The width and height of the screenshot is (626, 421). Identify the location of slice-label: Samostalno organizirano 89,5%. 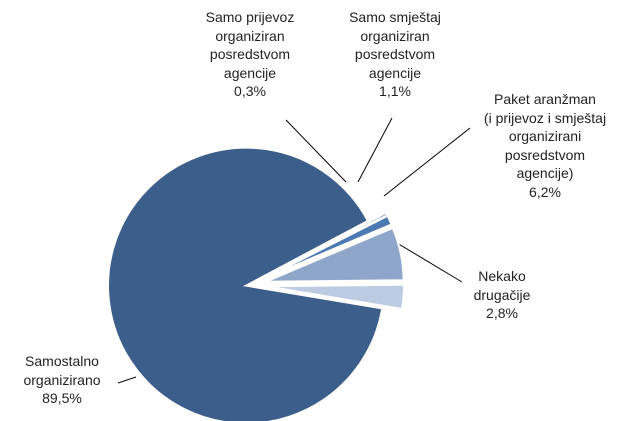
(73, 380).